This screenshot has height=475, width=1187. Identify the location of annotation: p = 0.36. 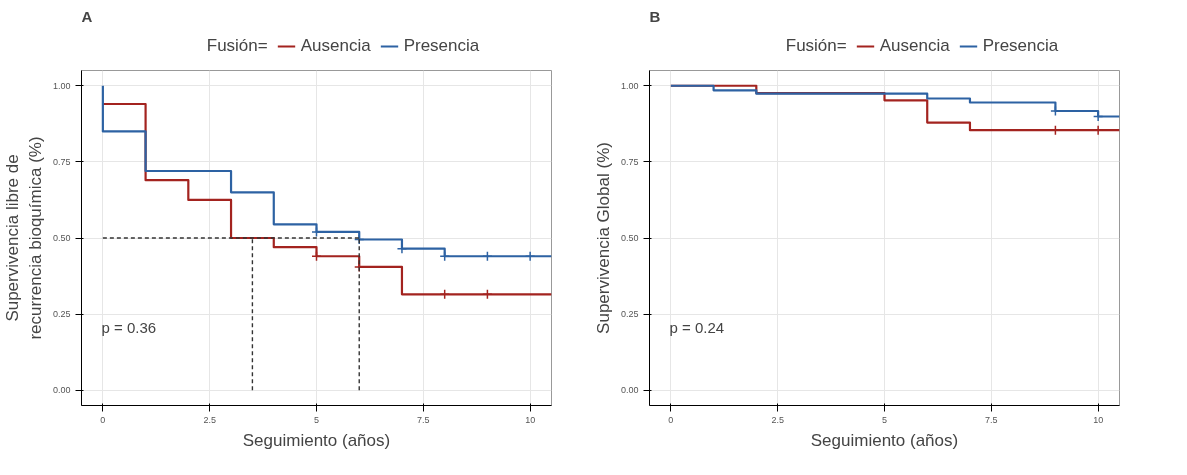
(129, 327).